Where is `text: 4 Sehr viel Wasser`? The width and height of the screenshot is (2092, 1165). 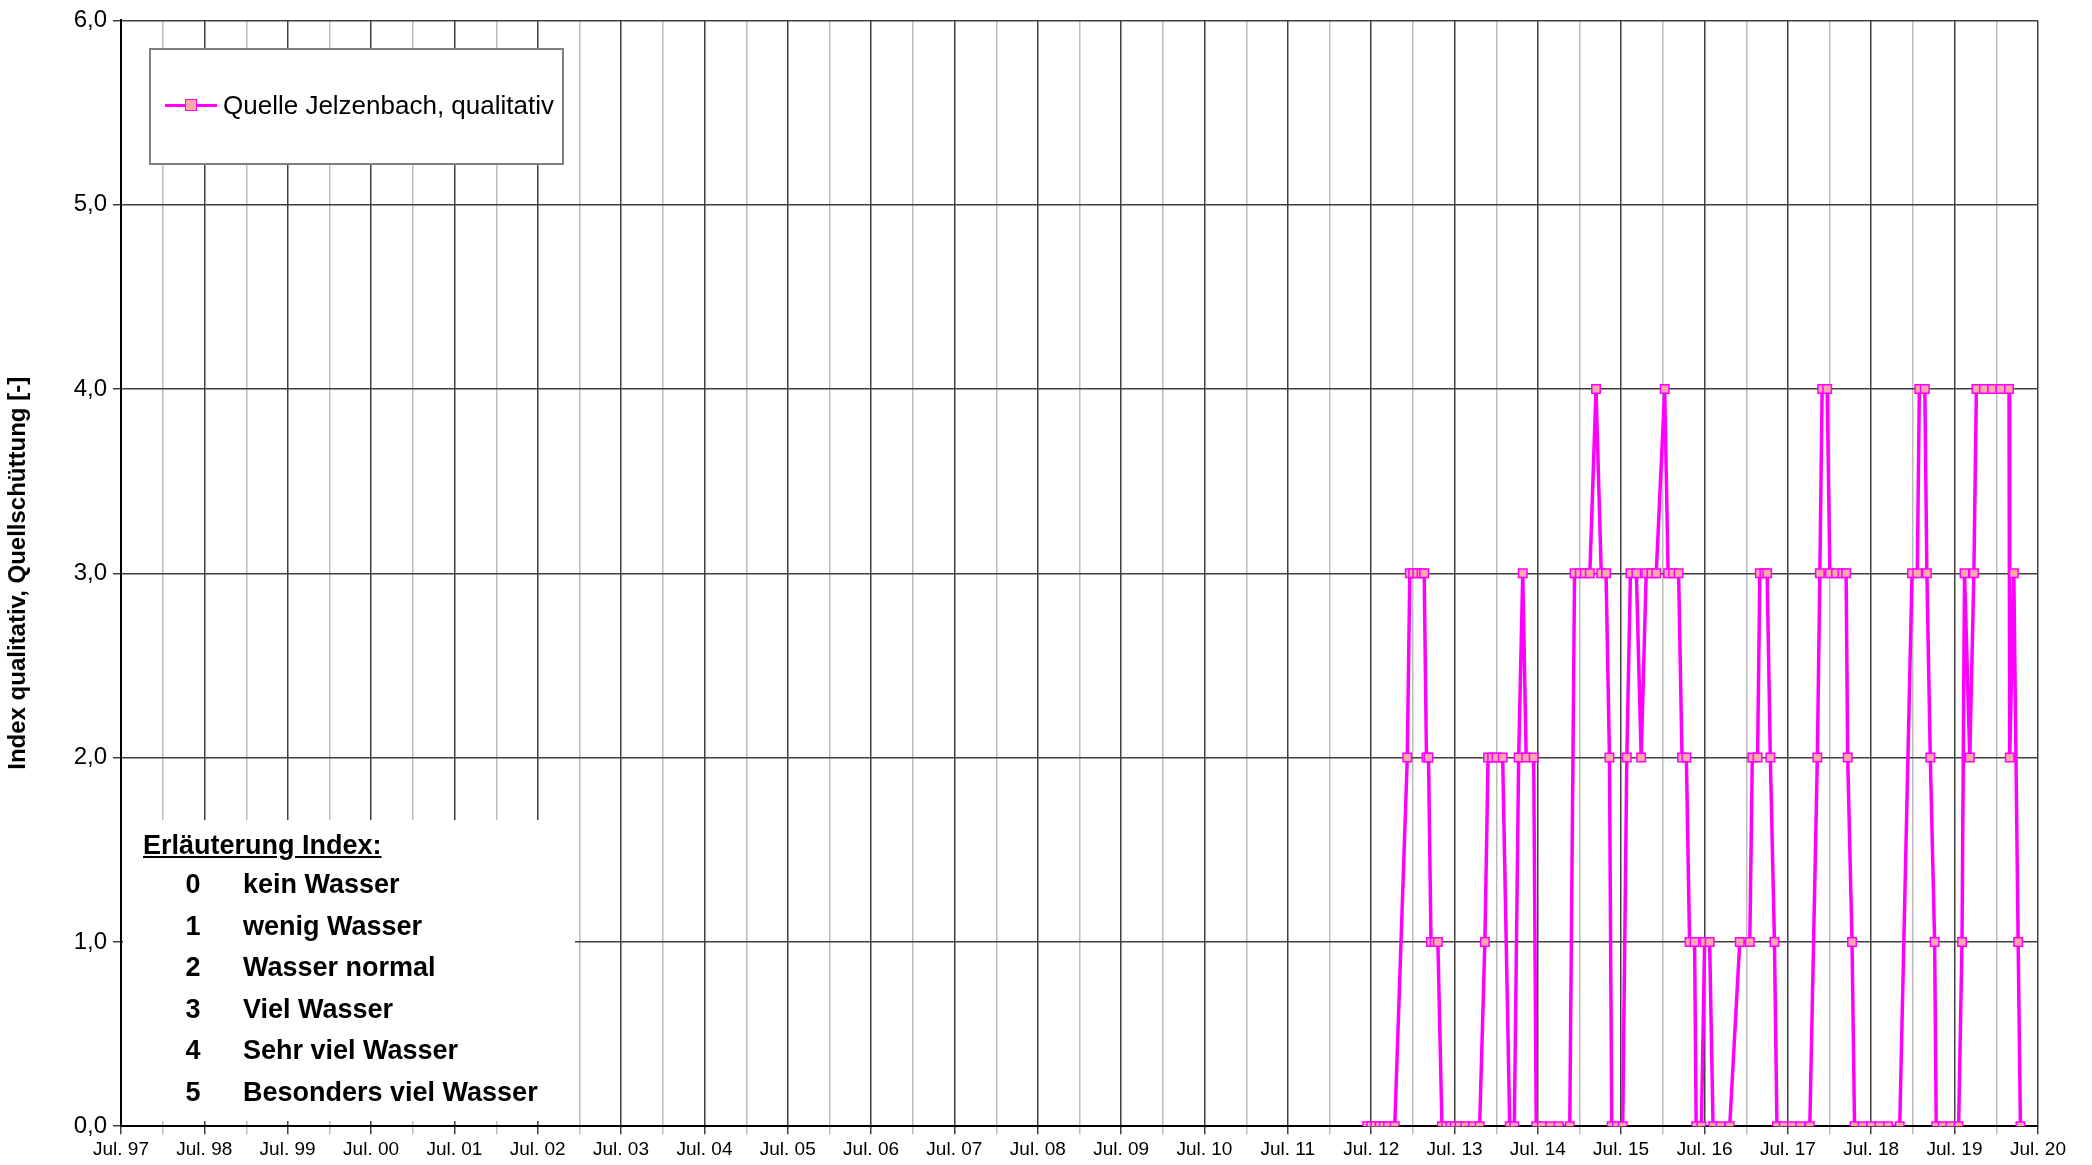
text: 4 Sehr viel Wasser is located at coordinates (322, 1050).